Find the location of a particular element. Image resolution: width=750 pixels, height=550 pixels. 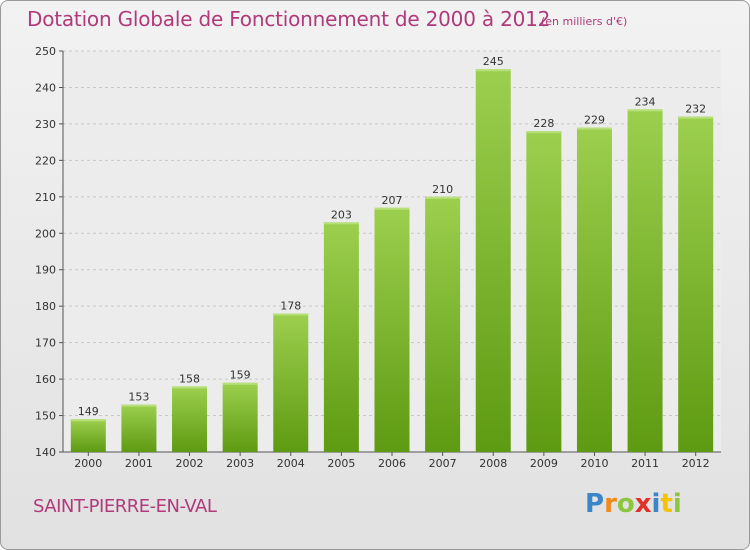

x-tick-label: 2009 is located at coordinates (544, 463).